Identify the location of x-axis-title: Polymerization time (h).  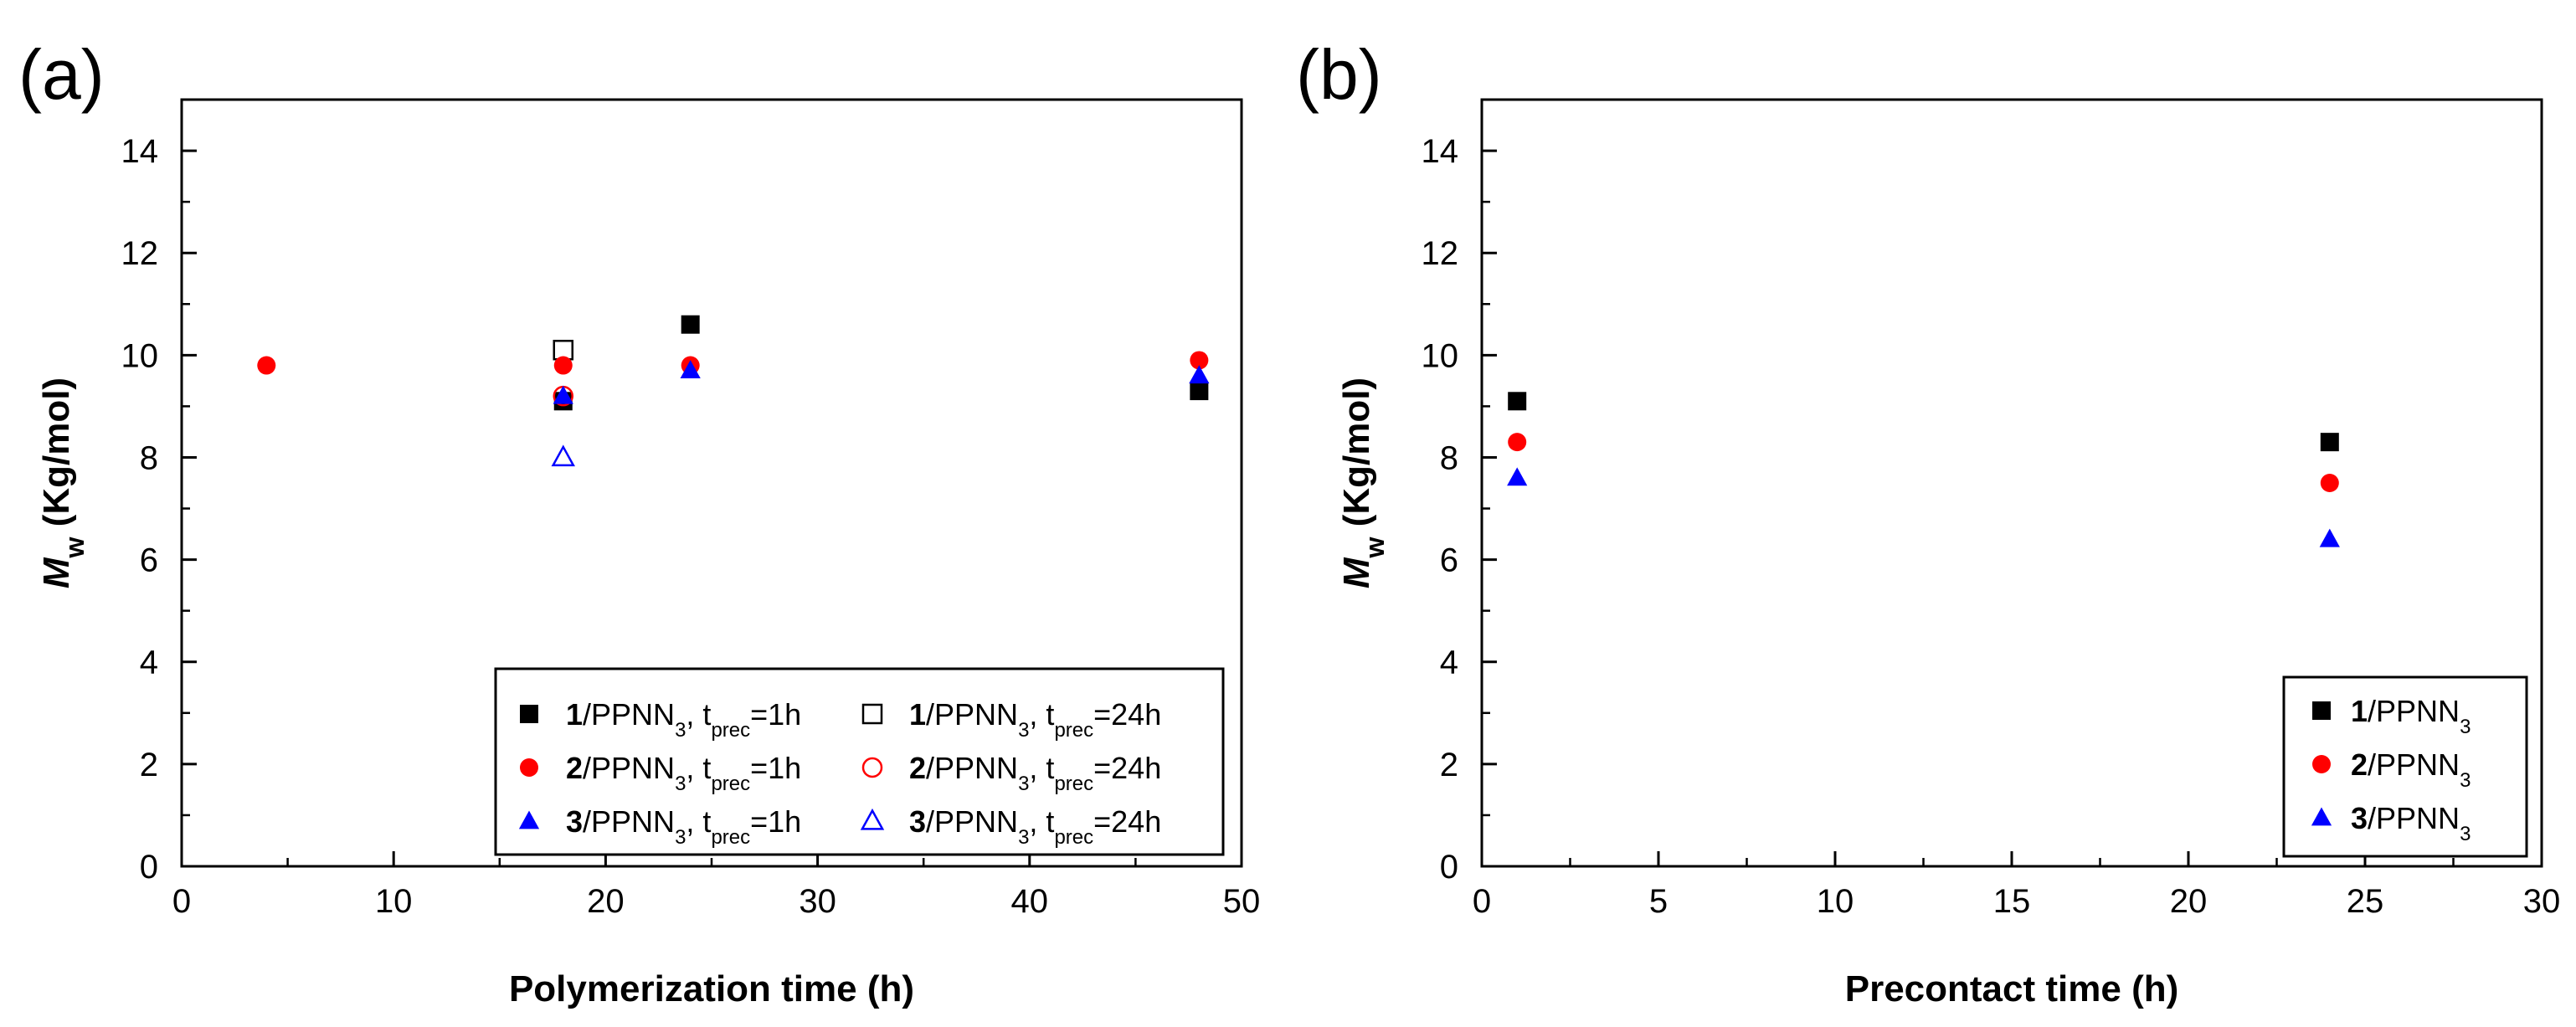
(712, 989).